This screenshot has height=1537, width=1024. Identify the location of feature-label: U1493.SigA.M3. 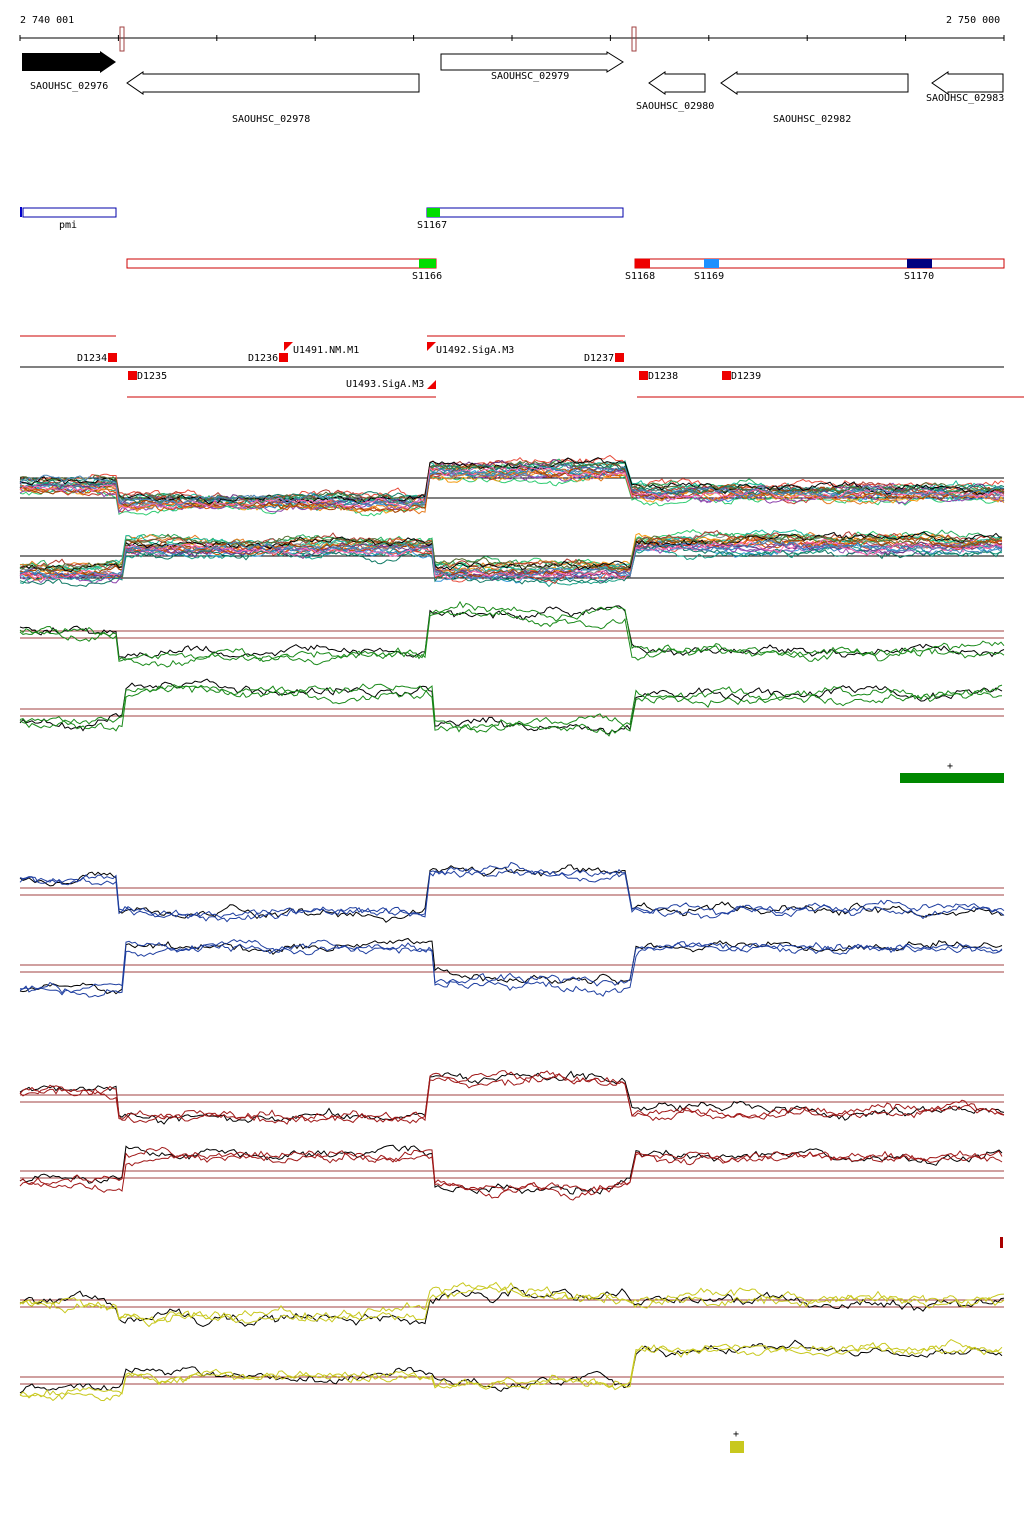
(385, 384).